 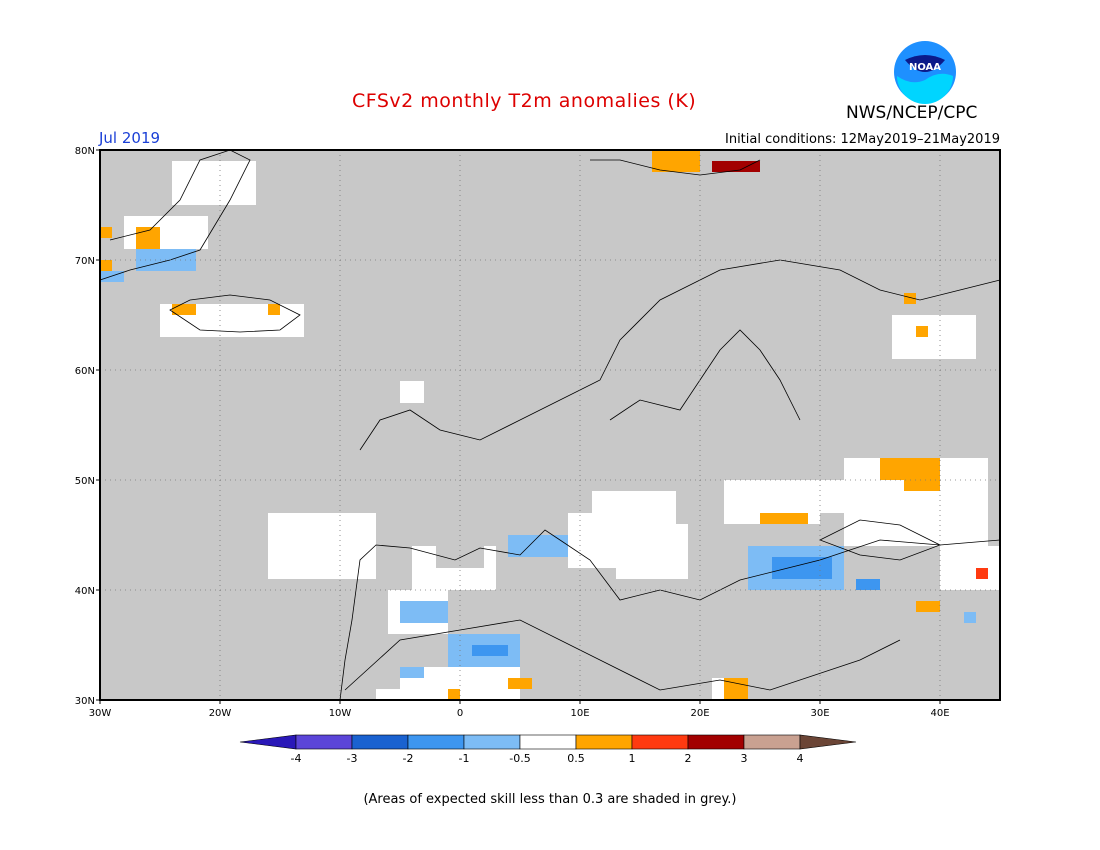 I want to click on agency-label: NWS/NCEP/CPC, so click(x=912, y=113).